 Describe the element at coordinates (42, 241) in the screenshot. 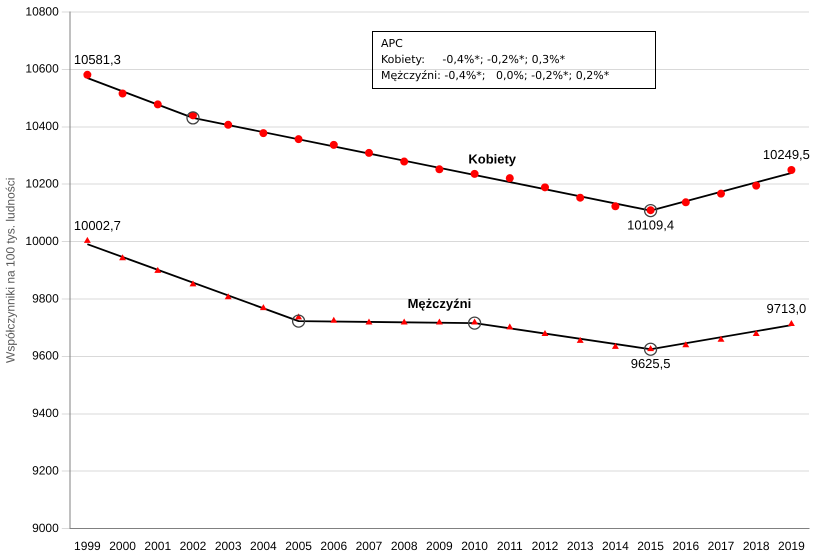

I see `y-tick-label: 10000` at that location.